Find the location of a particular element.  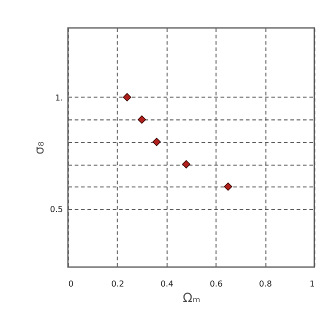

y-axis-title: σ₈ is located at coordinates (39, 148).